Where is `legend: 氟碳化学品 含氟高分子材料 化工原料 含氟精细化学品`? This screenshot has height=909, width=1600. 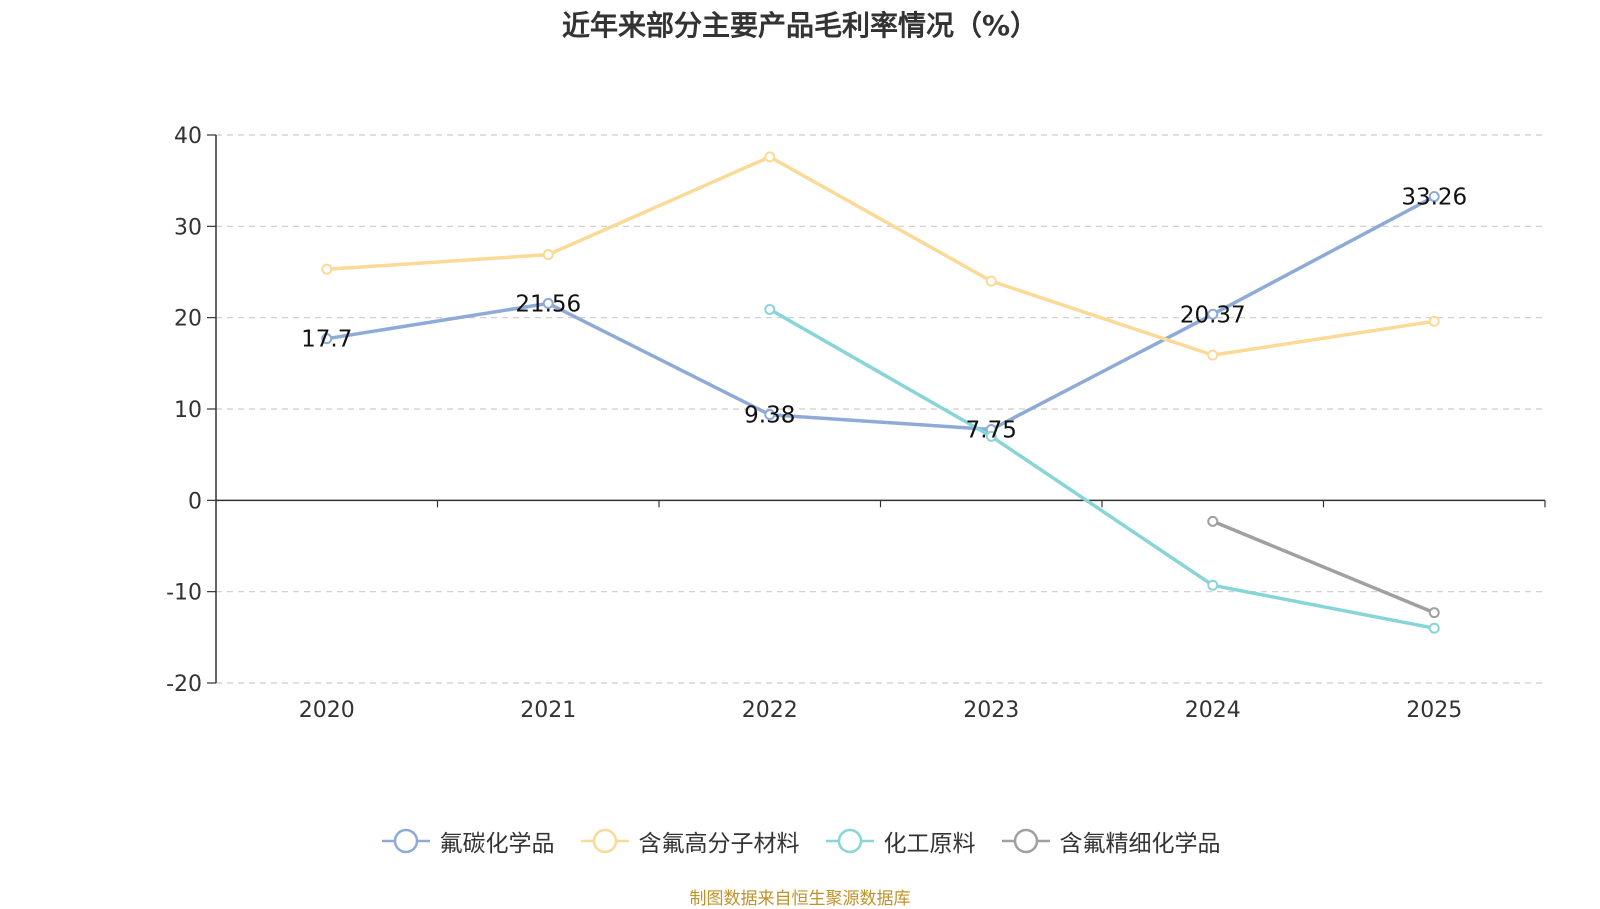
legend: 氟碳化学品 含氟高分子材料 化工原料 含氟精细化学品 is located at coordinates (800, 841).